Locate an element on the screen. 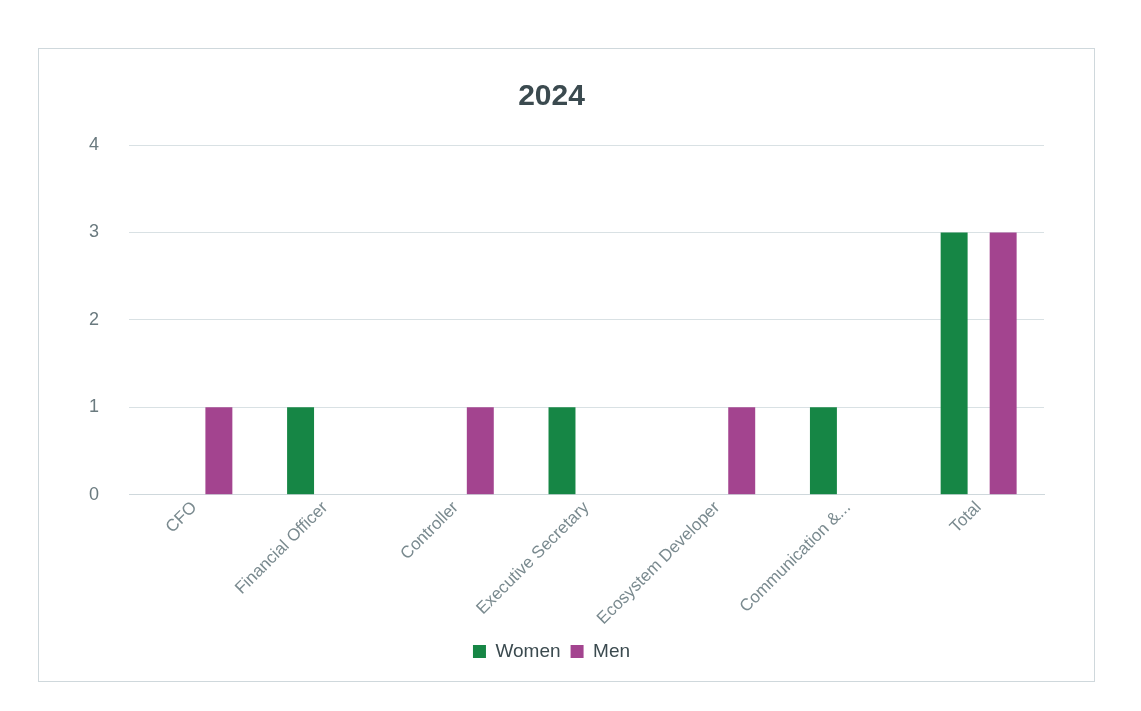 This screenshot has width=1141, height=711. y-tick-label: 4 is located at coordinates (94, 143).